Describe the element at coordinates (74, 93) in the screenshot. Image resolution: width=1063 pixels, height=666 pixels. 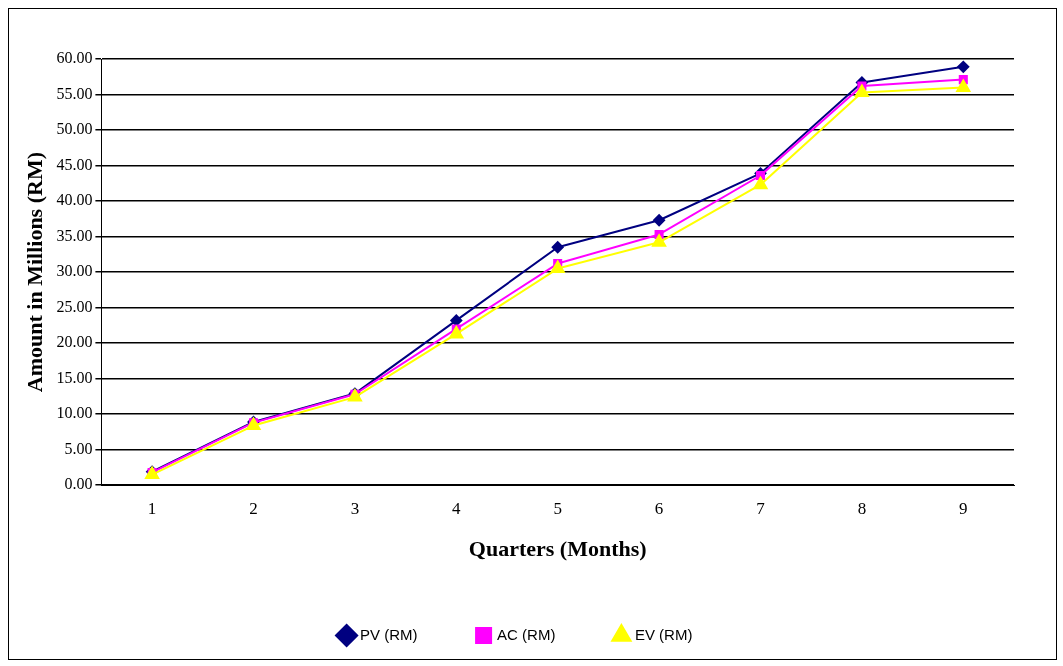
I see `y-tick-label: 55.00` at that location.